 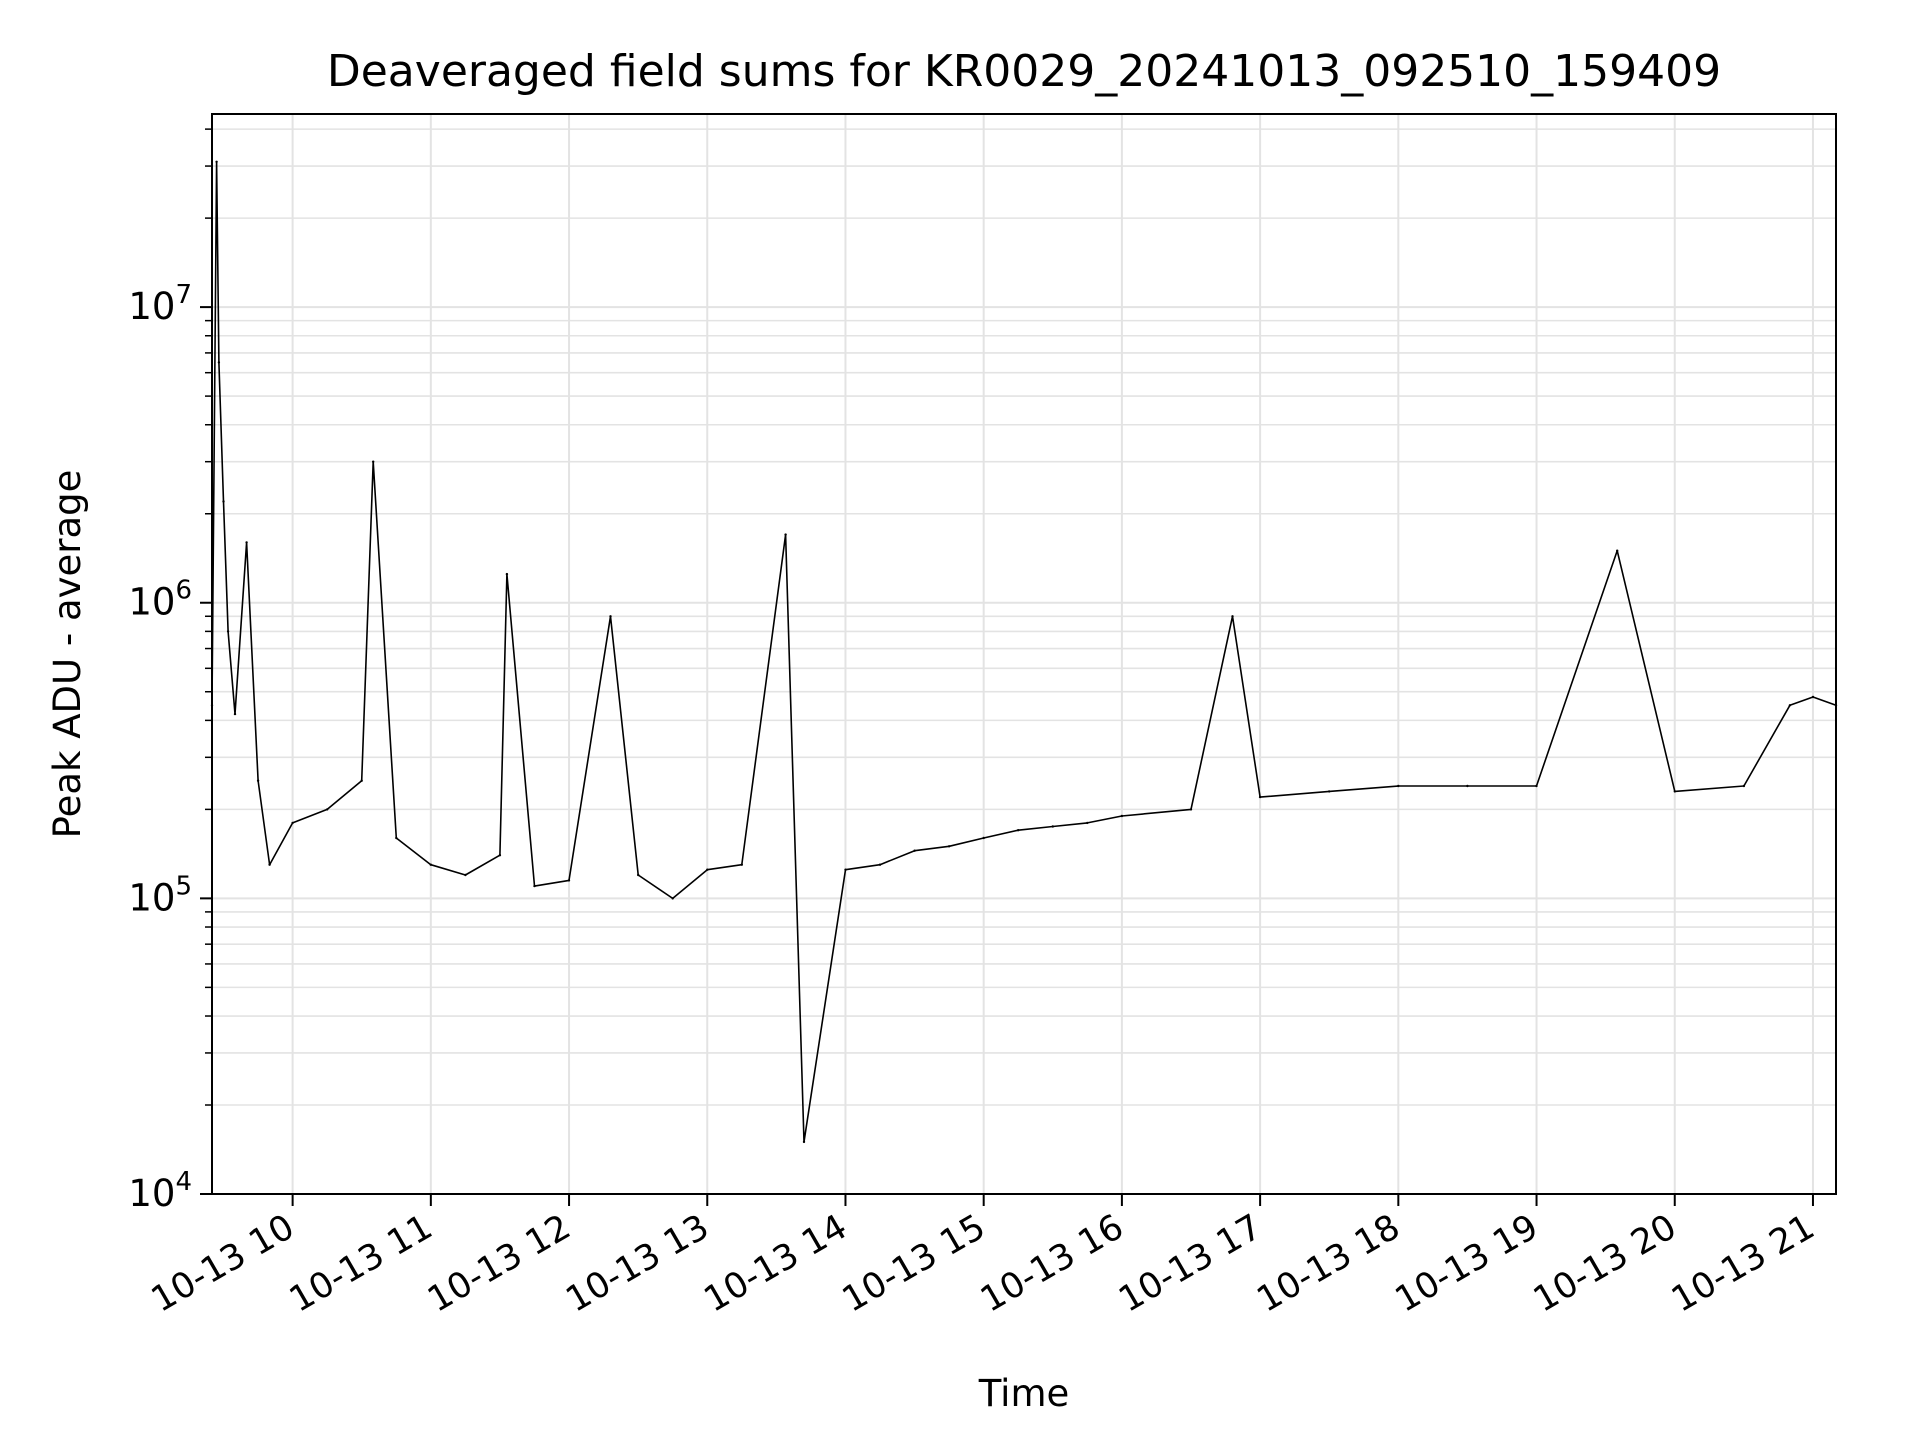 I want to click on y-tick-exponent: 6, so click(x=183, y=591).